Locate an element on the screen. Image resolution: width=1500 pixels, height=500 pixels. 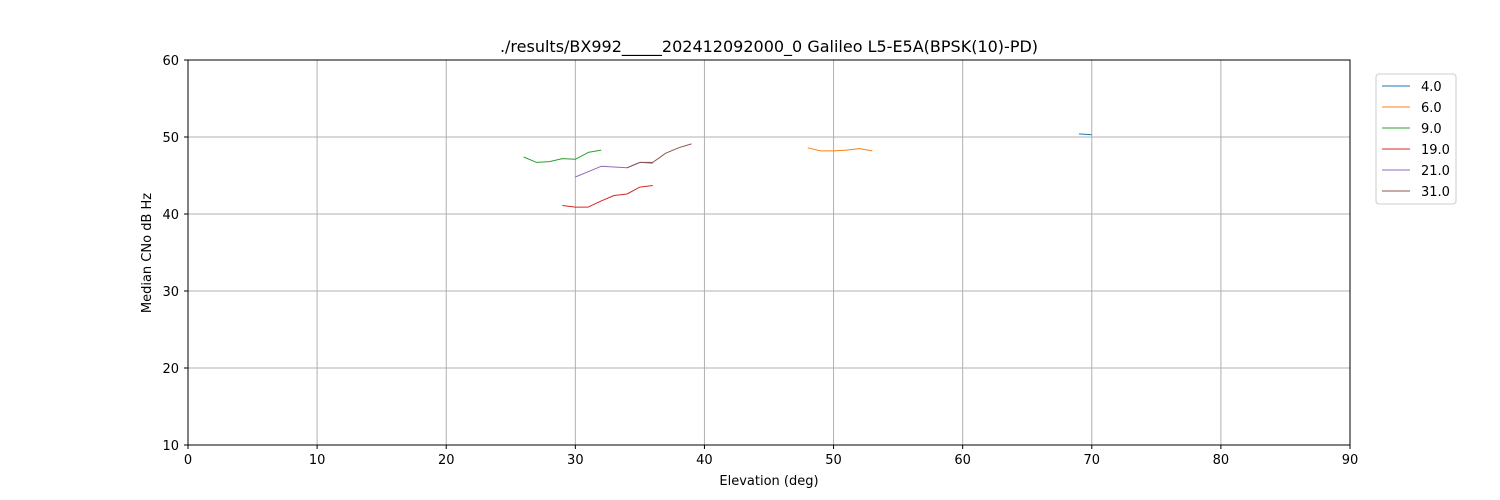
y-tick-label: 60 is located at coordinates (170, 61).